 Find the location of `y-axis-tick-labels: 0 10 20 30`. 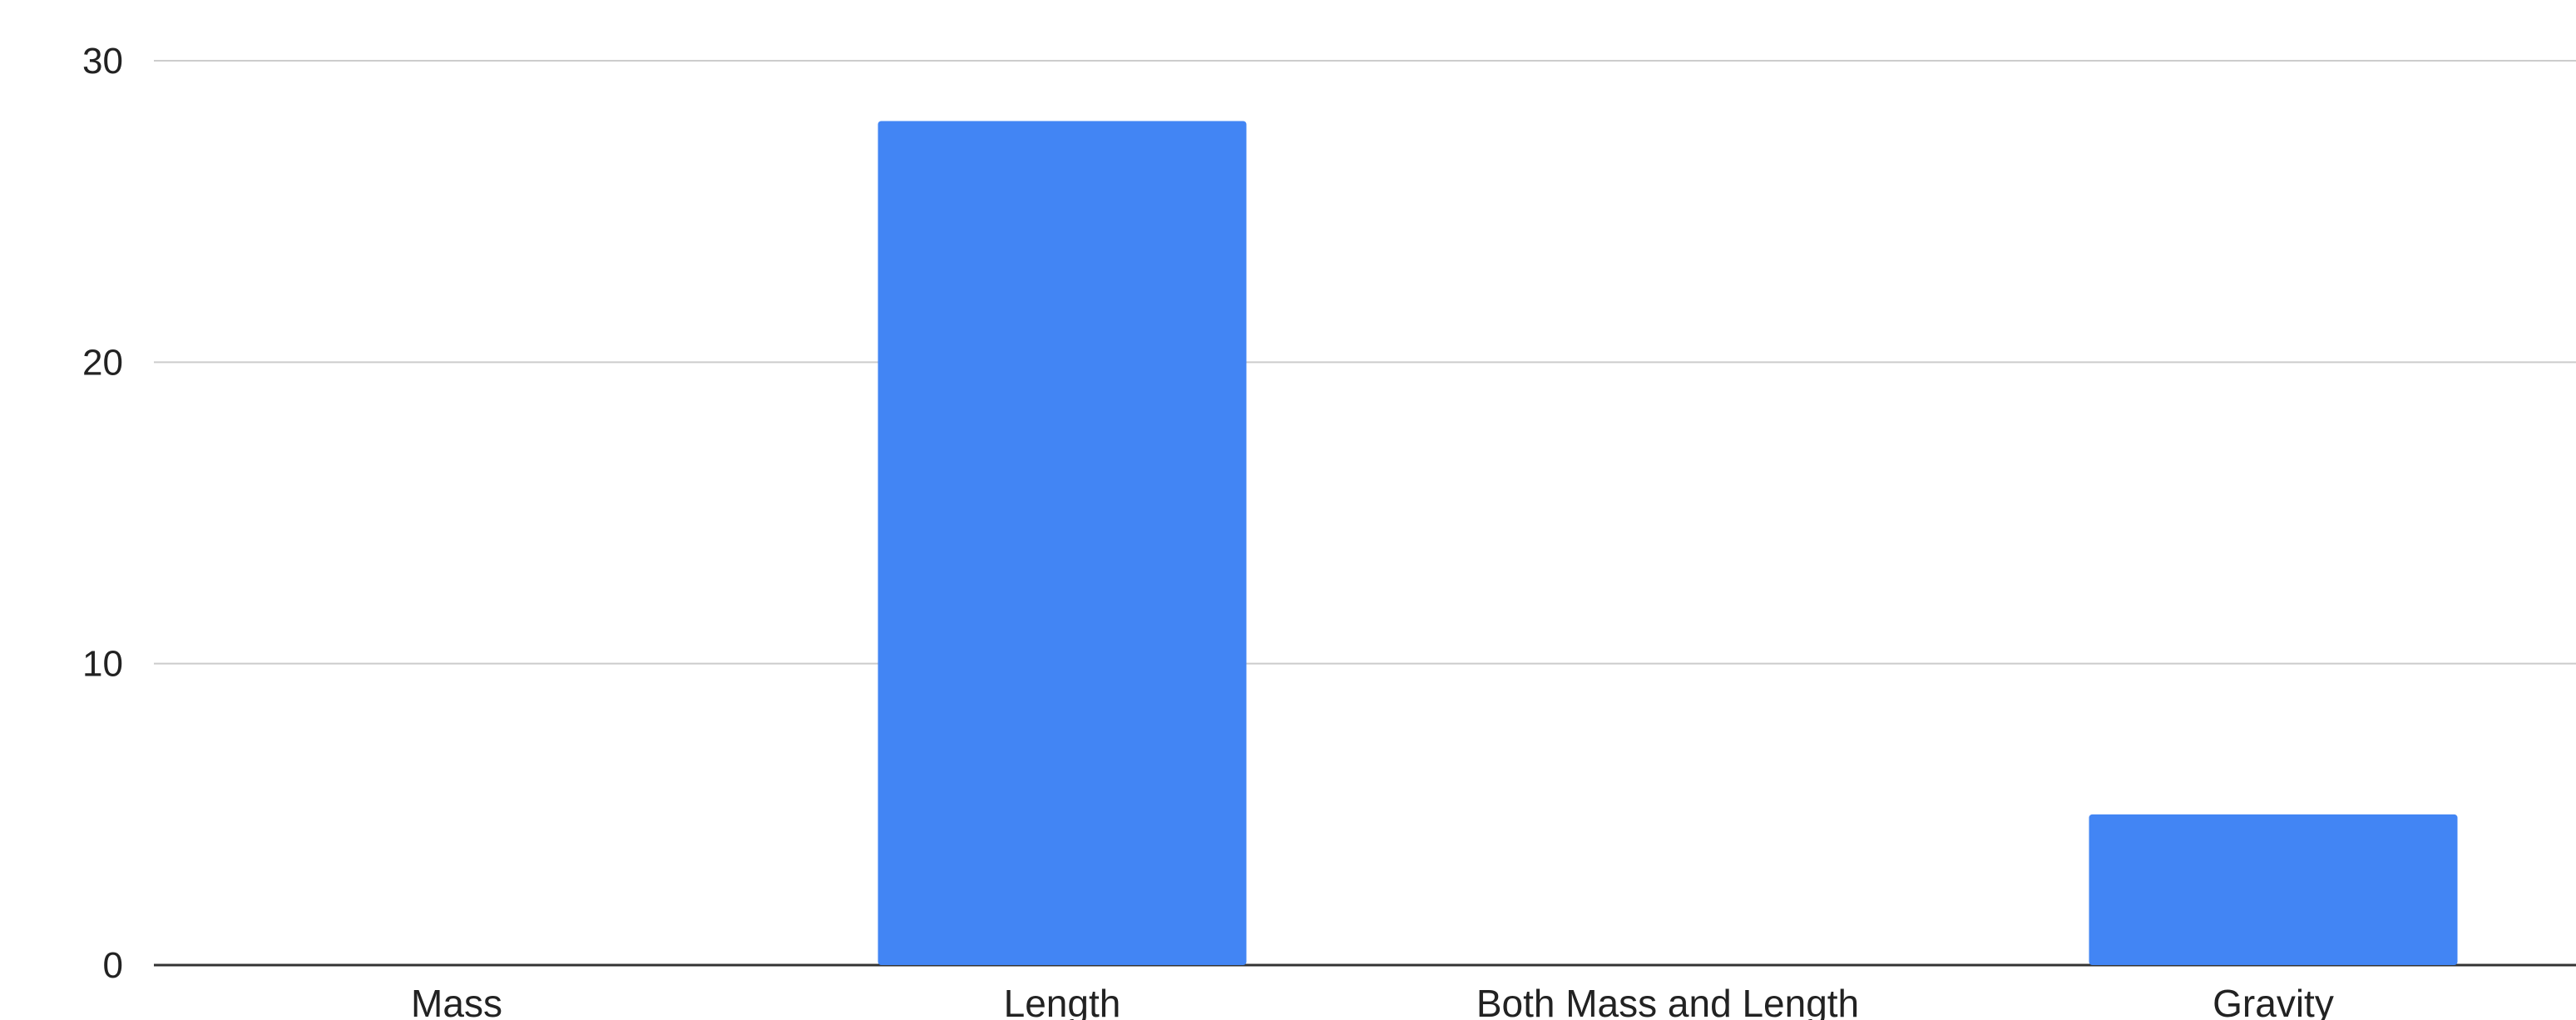

y-axis-tick-labels: 0 10 20 30 is located at coordinates (102, 513).